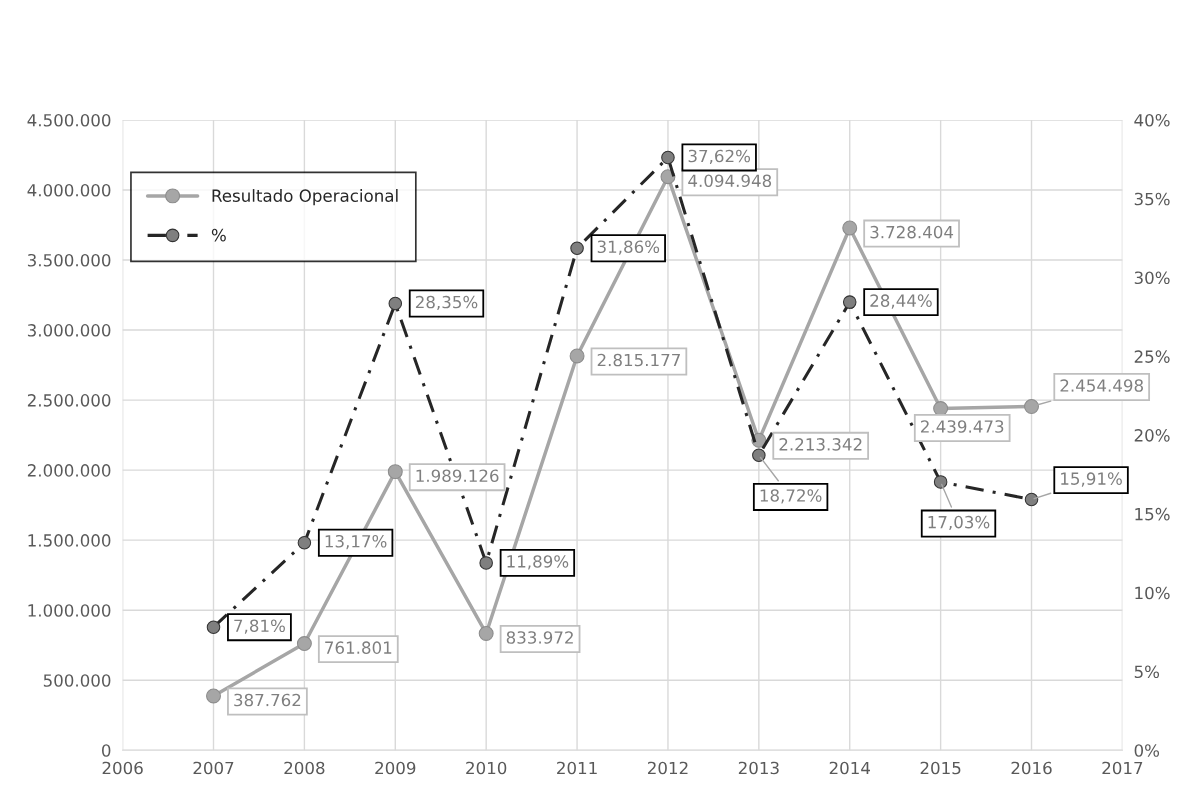 The width and height of the screenshot is (1179, 805). I want to click on y2-tick-label: 0%, so click(1147, 750).